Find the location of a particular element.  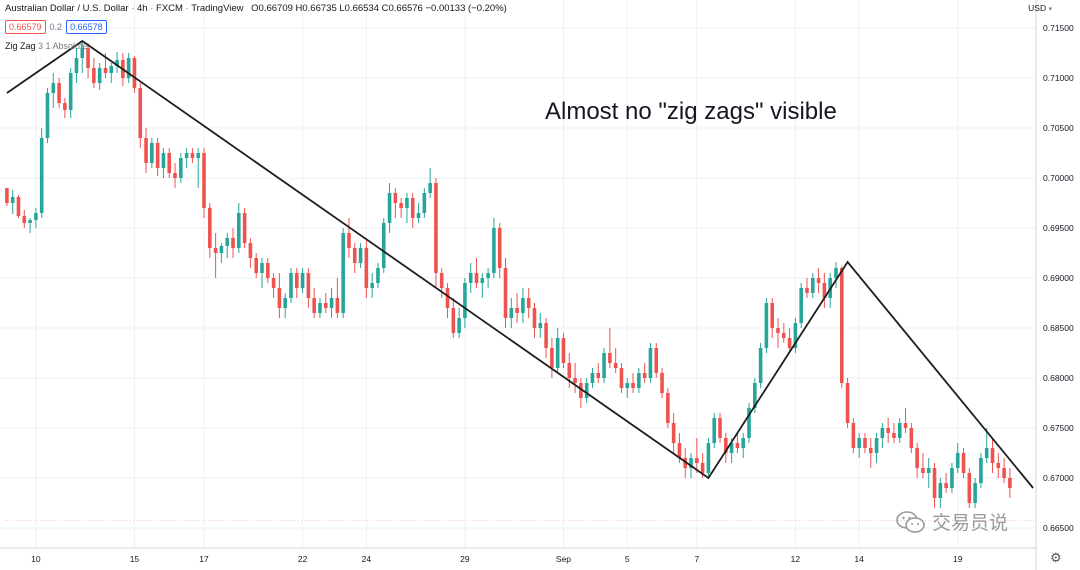

spread-value: 0.2 is located at coordinates (56, 27).